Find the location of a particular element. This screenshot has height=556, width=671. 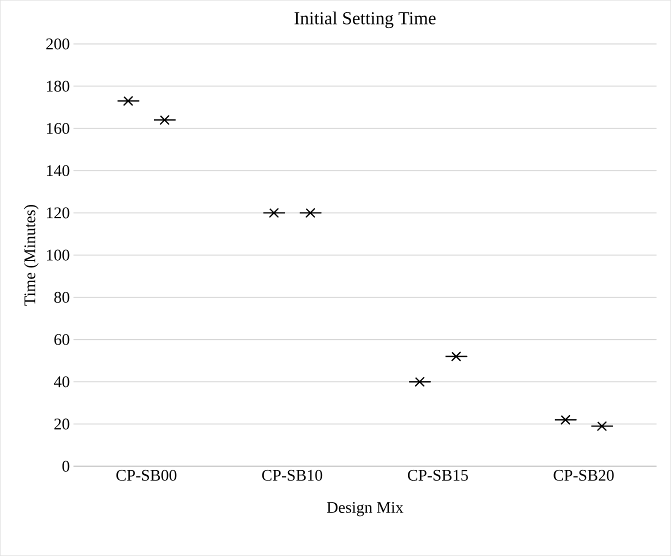

y-tick-label: 100 is located at coordinates (58, 255).